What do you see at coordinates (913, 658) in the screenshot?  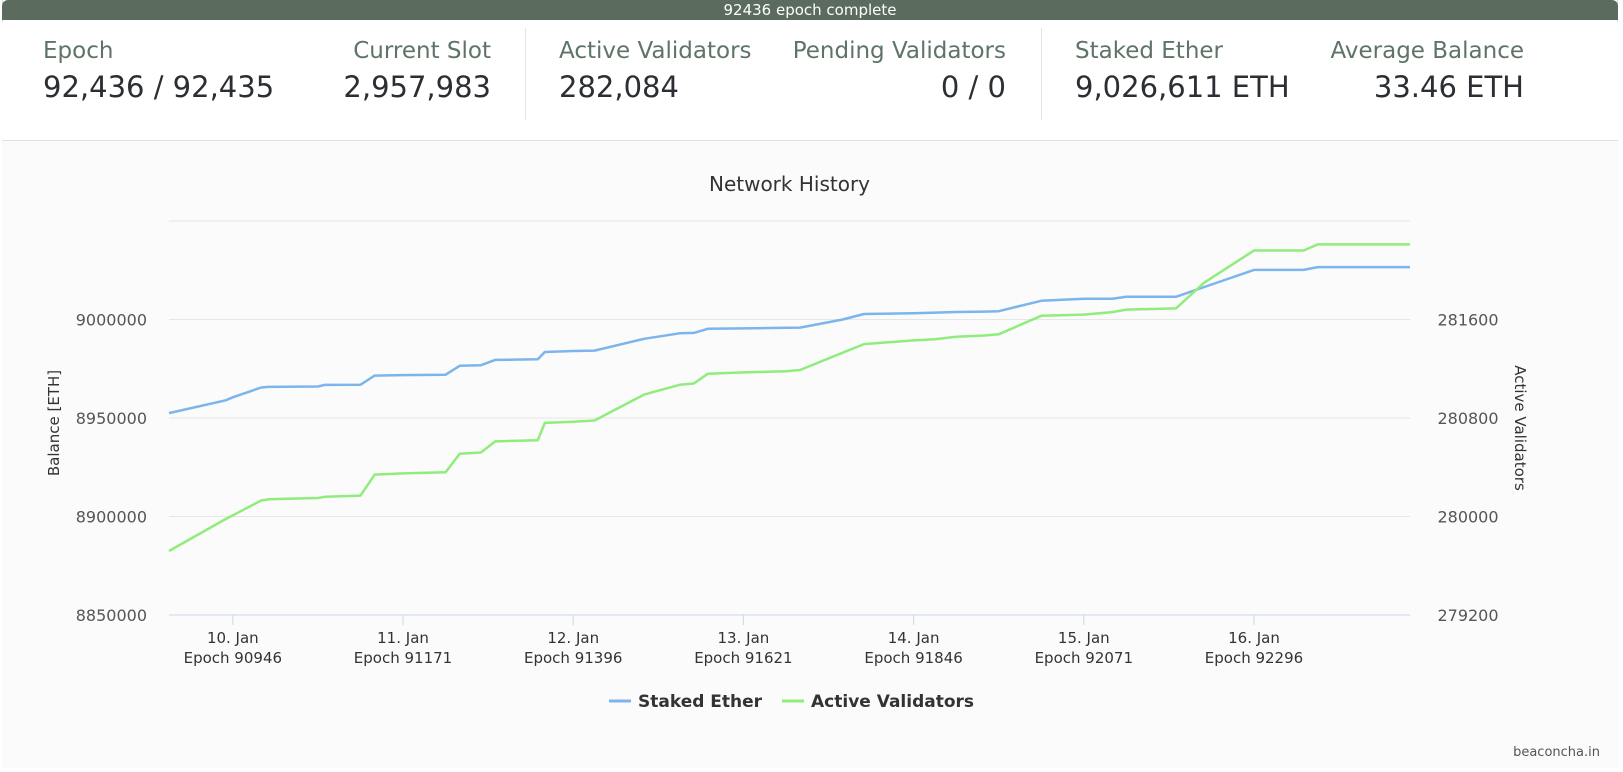 I see `x-tick-label-epoch: Epoch 91846` at bounding box center [913, 658].